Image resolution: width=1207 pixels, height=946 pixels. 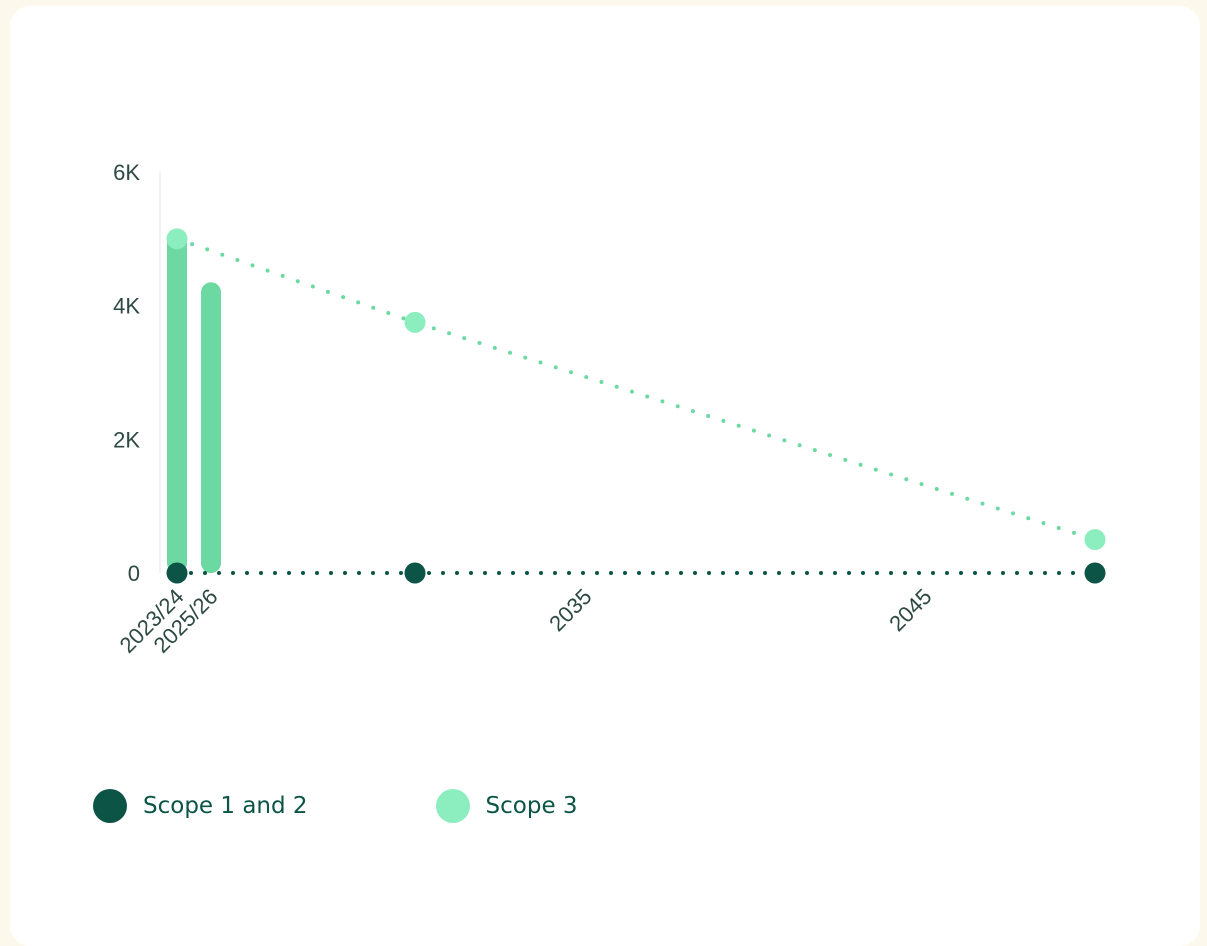 What do you see at coordinates (570, 610) in the screenshot?
I see `x-tick-label: 2035` at bounding box center [570, 610].